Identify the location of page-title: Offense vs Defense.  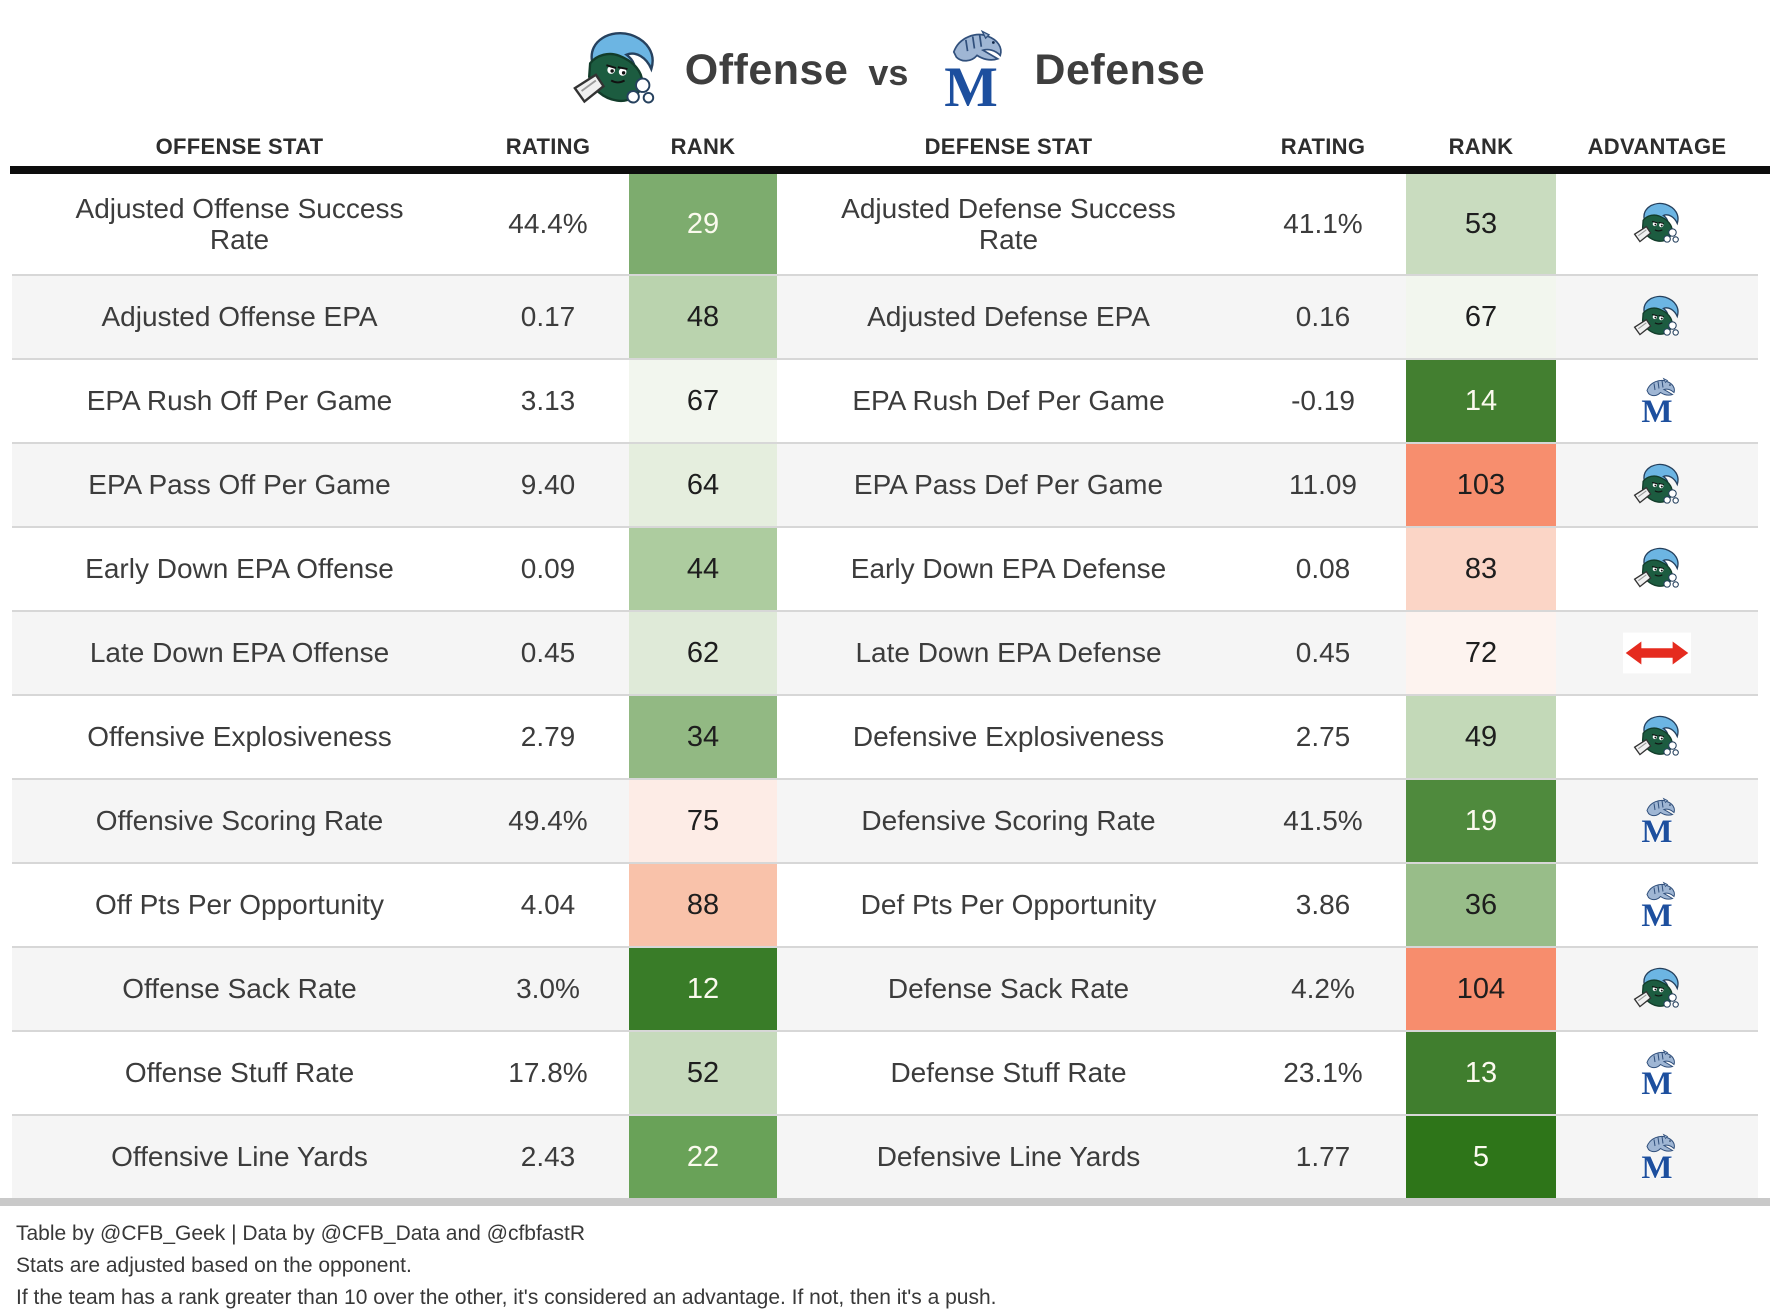
(885, 60).